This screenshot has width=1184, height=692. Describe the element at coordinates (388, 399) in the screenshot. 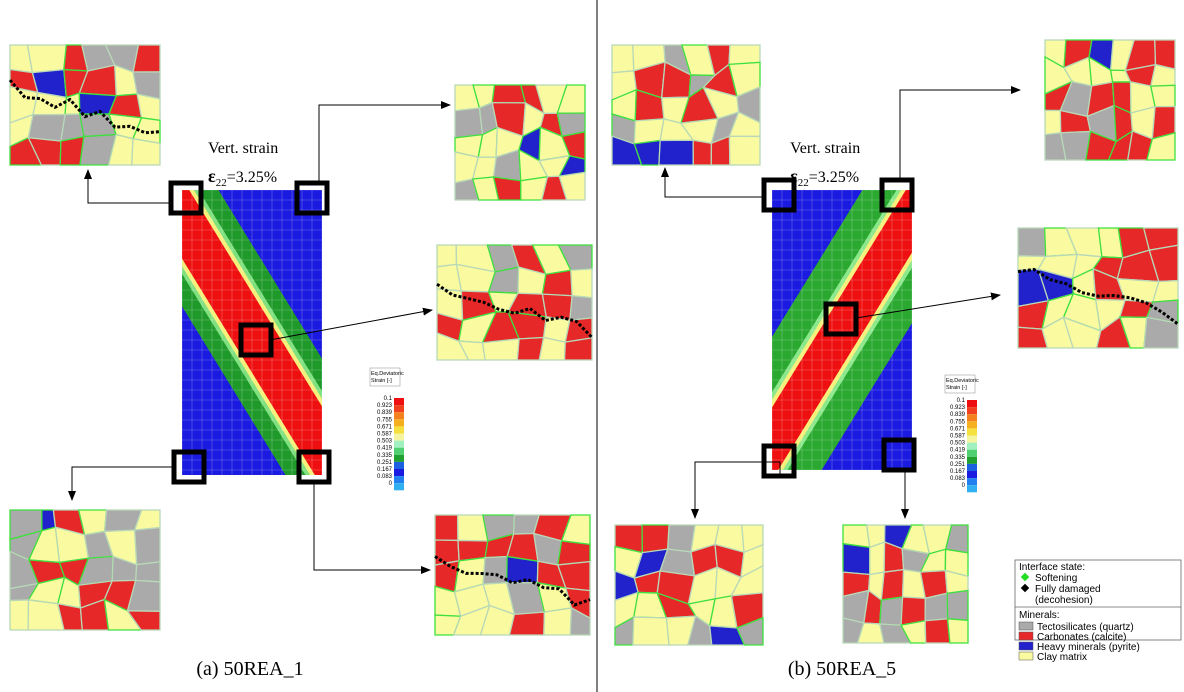

I see `colorbar-label: 0.1` at that location.